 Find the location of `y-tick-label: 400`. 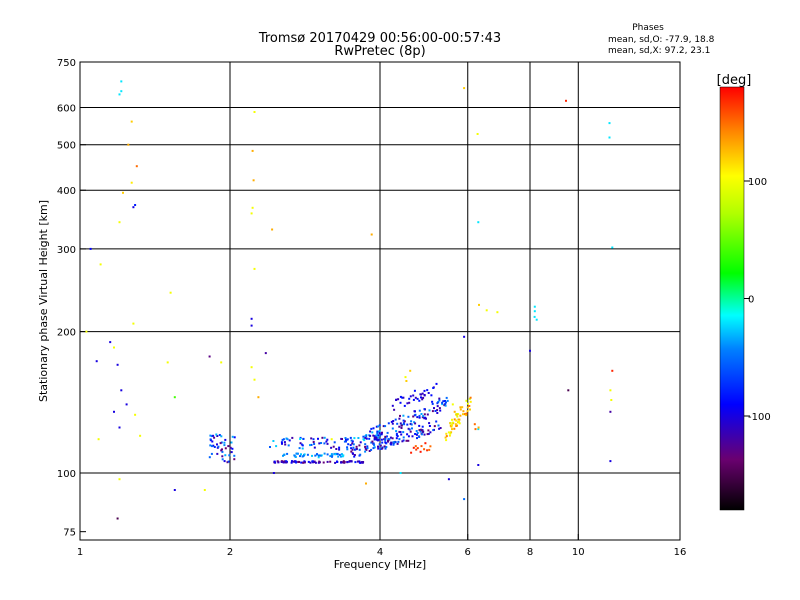

y-tick-label: 400 is located at coordinates (66, 191).